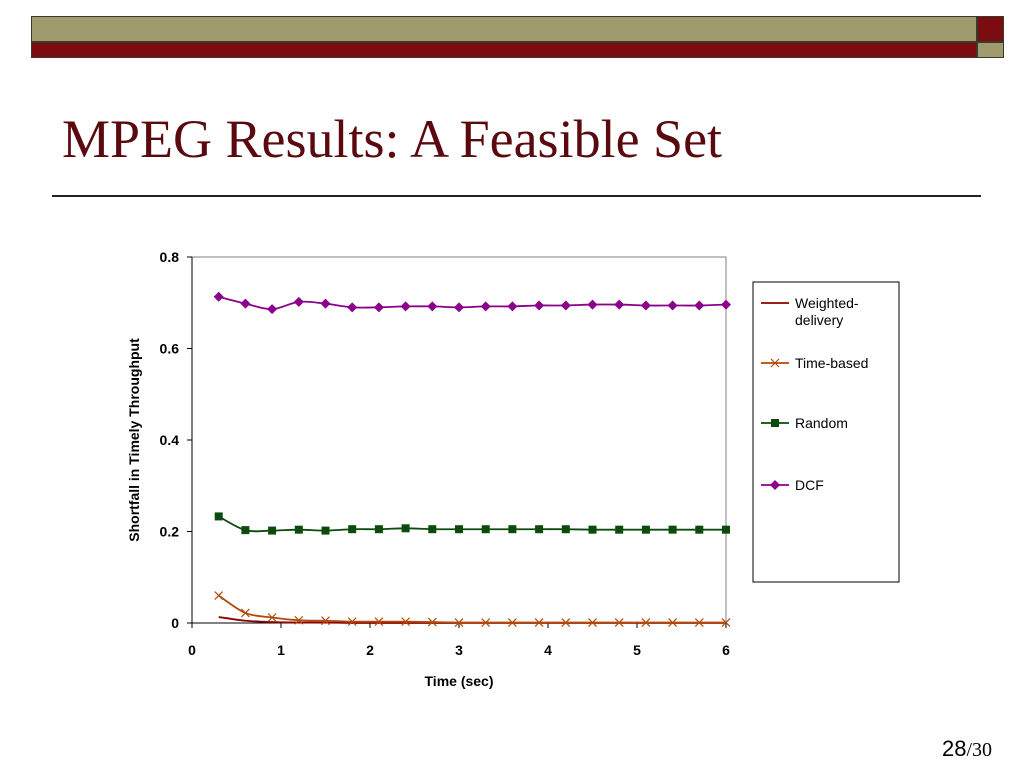  Describe the element at coordinates (821, 423) in the screenshot. I see `legend-label: Random` at that location.